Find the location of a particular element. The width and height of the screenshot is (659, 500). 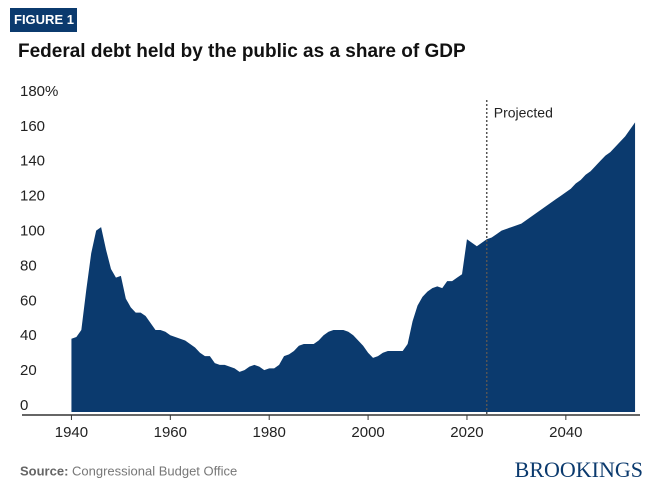

y-tick-label: 100 is located at coordinates (32, 231).